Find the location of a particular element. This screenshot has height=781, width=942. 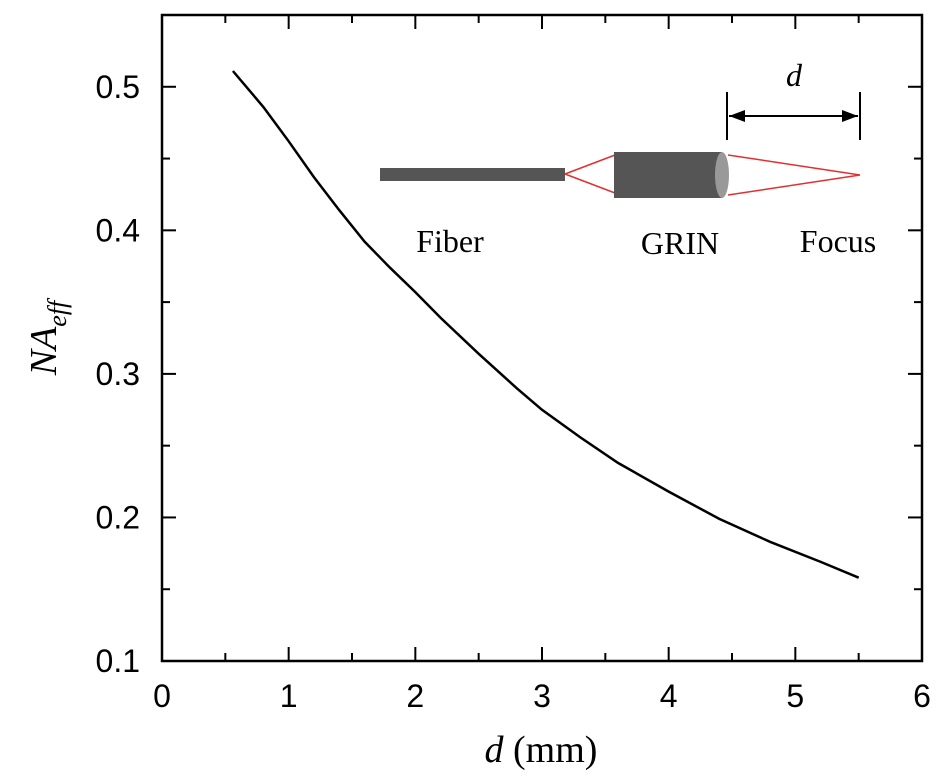

inset-fiber-label: Fiber is located at coordinates (450, 241).